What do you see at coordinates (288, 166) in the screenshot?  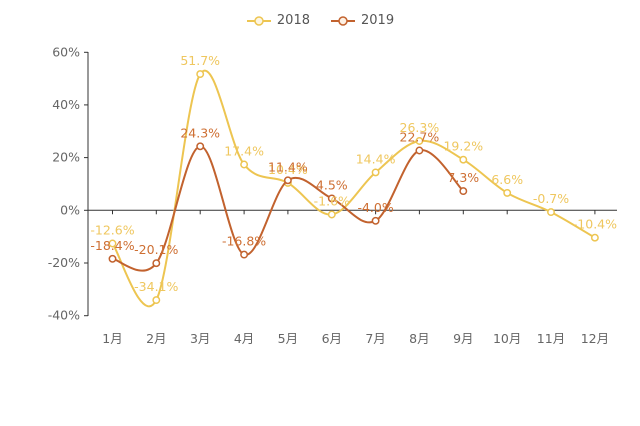 I see `data-label-2019: 11.4%` at bounding box center [288, 166].